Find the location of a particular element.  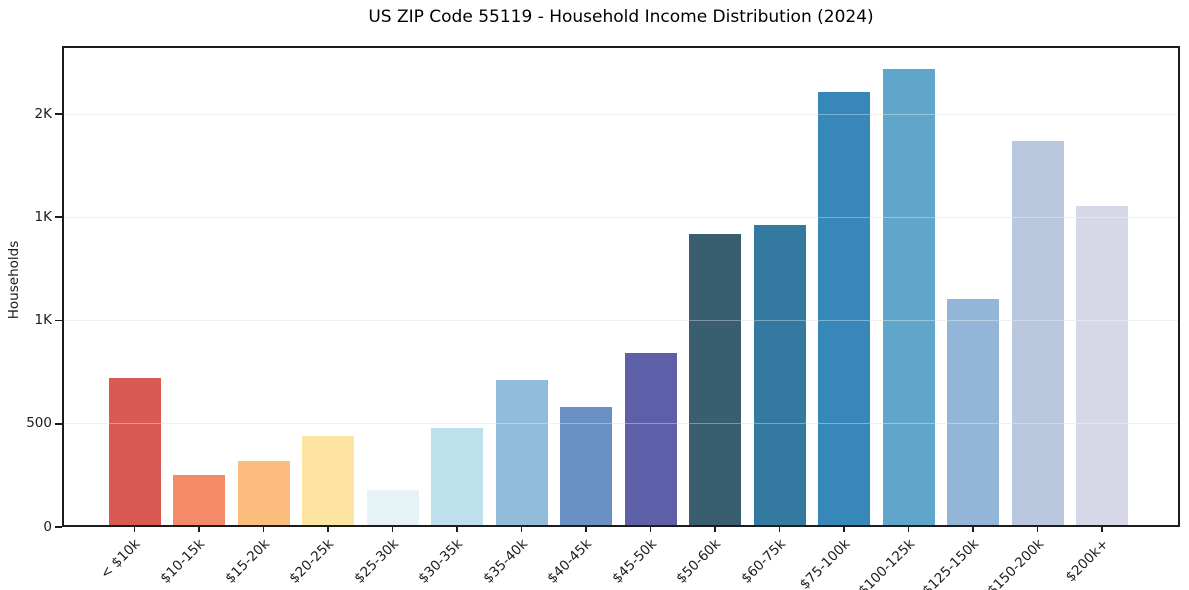

x-tick-label-text: $100-125k is located at coordinates (886, 563).